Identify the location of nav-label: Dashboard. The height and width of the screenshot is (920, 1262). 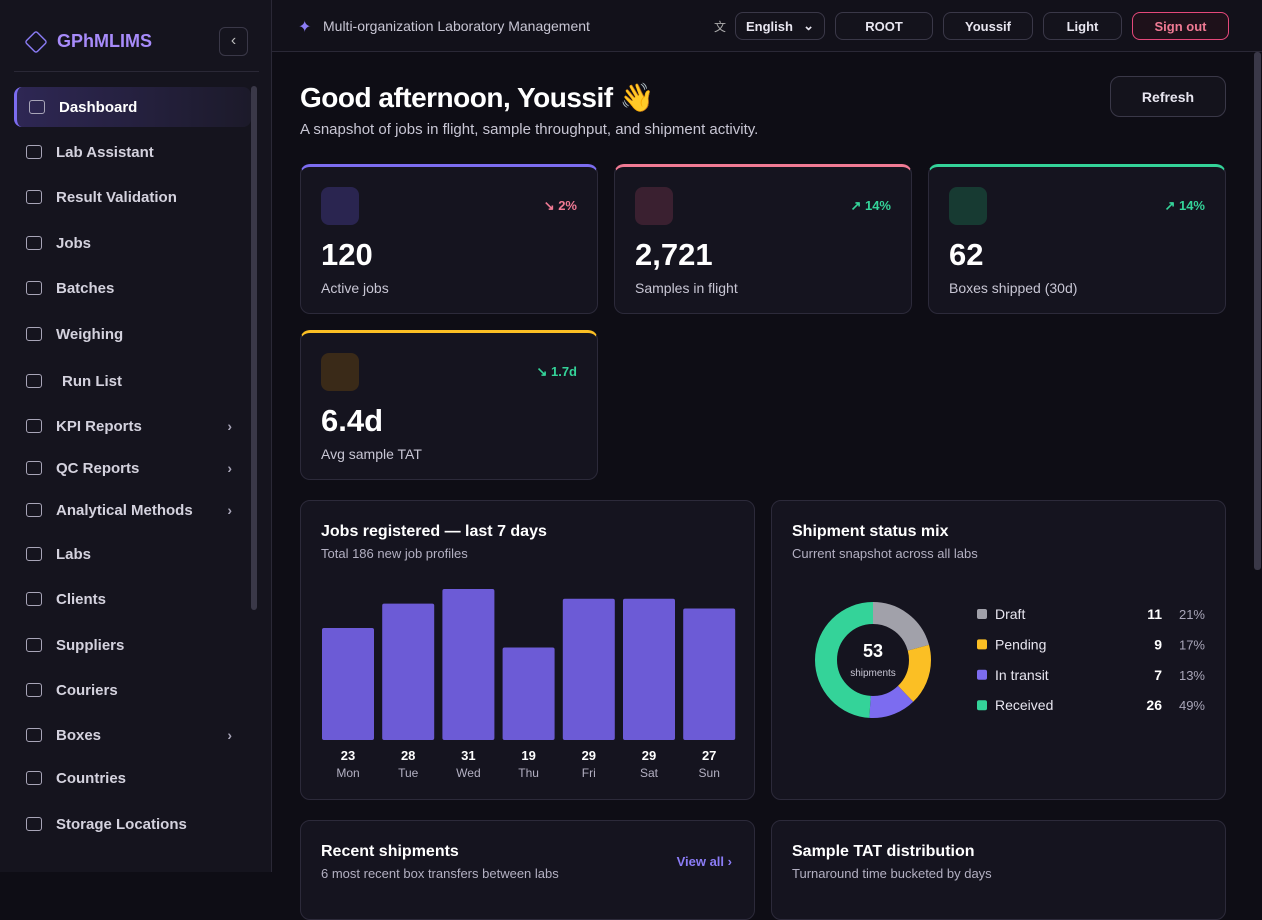
(98, 107).